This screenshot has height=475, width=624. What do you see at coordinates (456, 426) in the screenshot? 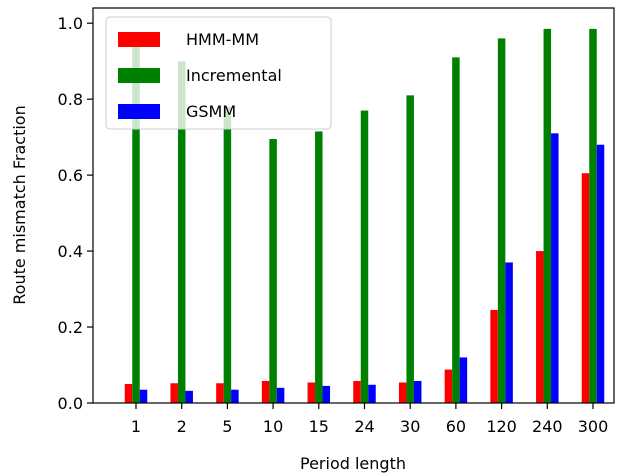
I see `x-tick-label: 60` at bounding box center [456, 426].